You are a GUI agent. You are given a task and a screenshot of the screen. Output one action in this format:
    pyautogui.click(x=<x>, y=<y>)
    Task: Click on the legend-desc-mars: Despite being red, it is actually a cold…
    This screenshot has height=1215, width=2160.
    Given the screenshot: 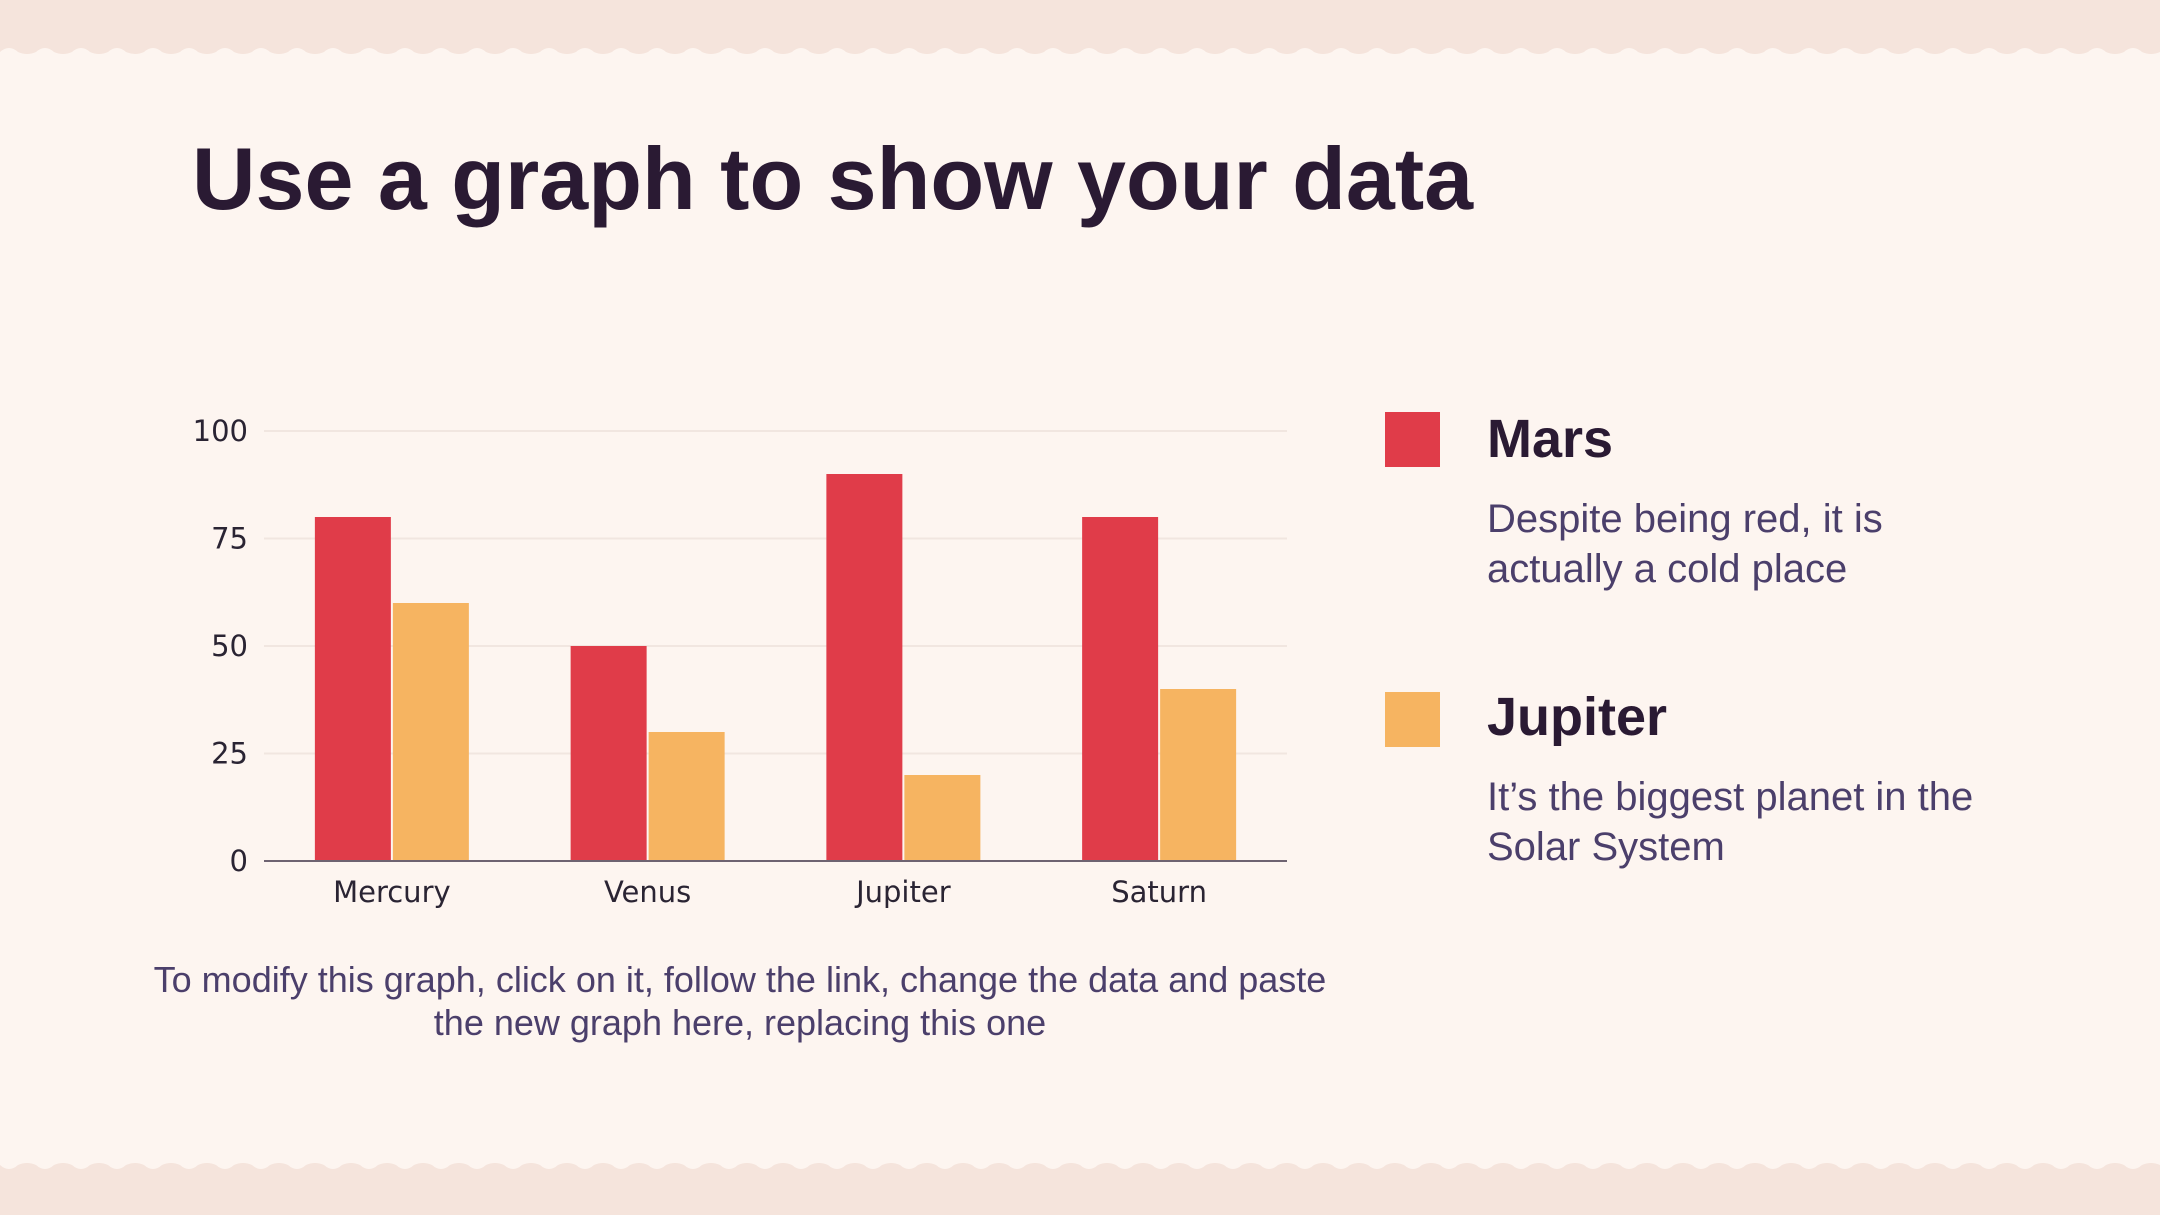 What is the action you would take?
    pyautogui.click(x=1685, y=544)
    